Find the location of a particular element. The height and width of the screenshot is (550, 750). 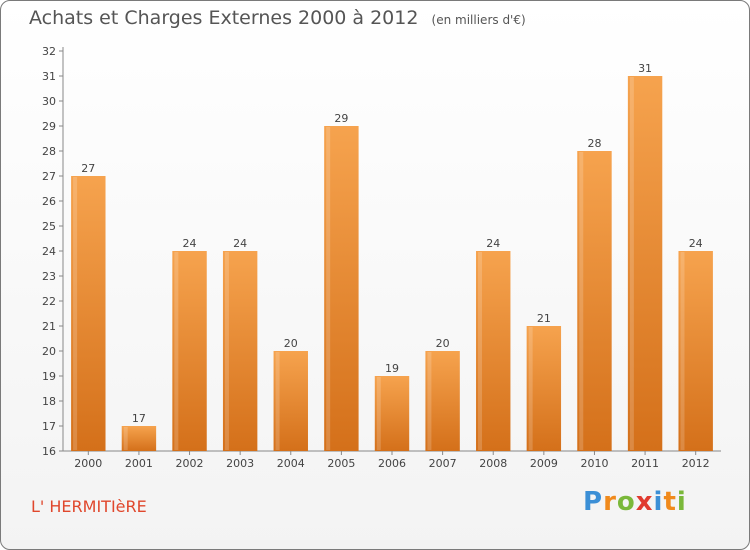

x-tick-label: 2000 is located at coordinates (88, 463).